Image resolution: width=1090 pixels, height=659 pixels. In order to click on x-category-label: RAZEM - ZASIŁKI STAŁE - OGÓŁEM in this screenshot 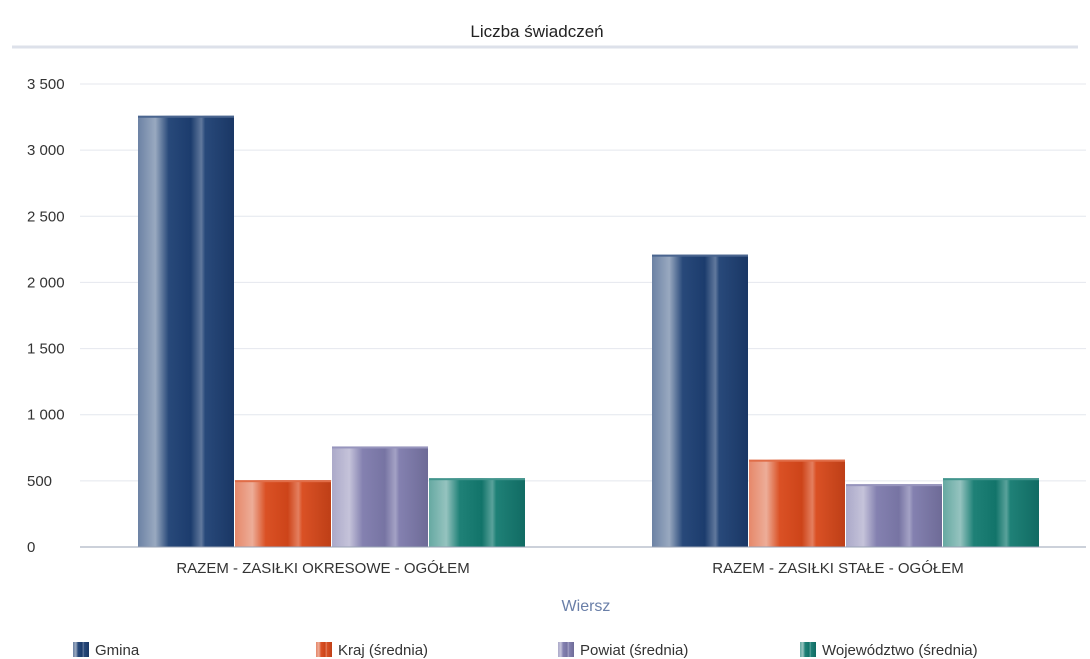, I will do `click(837, 568)`.